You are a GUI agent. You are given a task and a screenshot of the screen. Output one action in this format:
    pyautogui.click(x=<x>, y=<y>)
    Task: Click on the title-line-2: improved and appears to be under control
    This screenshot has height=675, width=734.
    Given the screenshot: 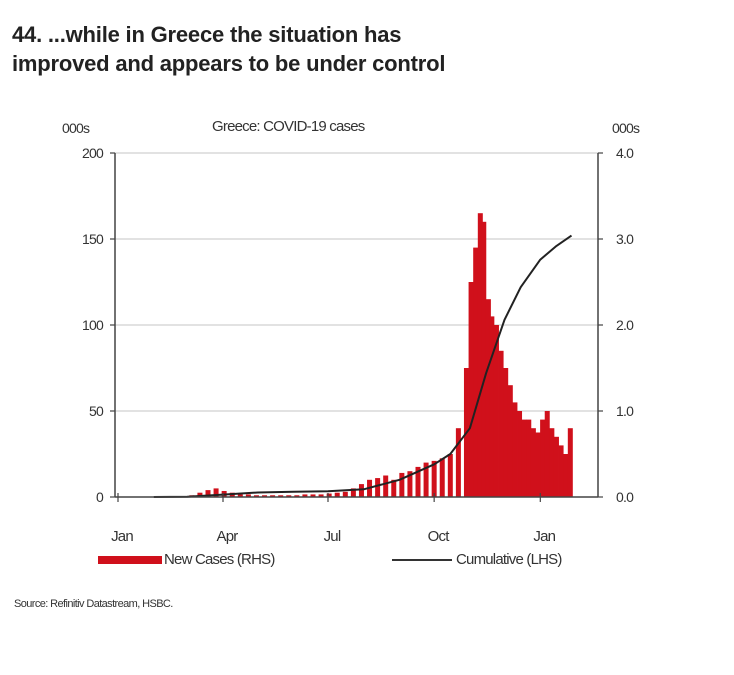 What is the action you would take?
    pyautogui.click(x=229, y=63)
    